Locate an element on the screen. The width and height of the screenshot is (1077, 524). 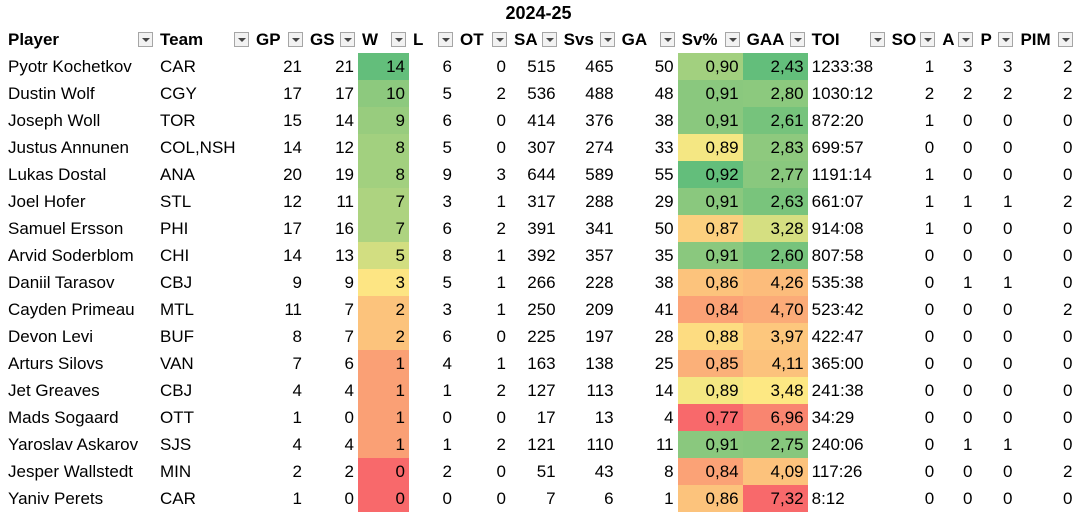
cell-ot: 1 is located at coordinates (501, 255).